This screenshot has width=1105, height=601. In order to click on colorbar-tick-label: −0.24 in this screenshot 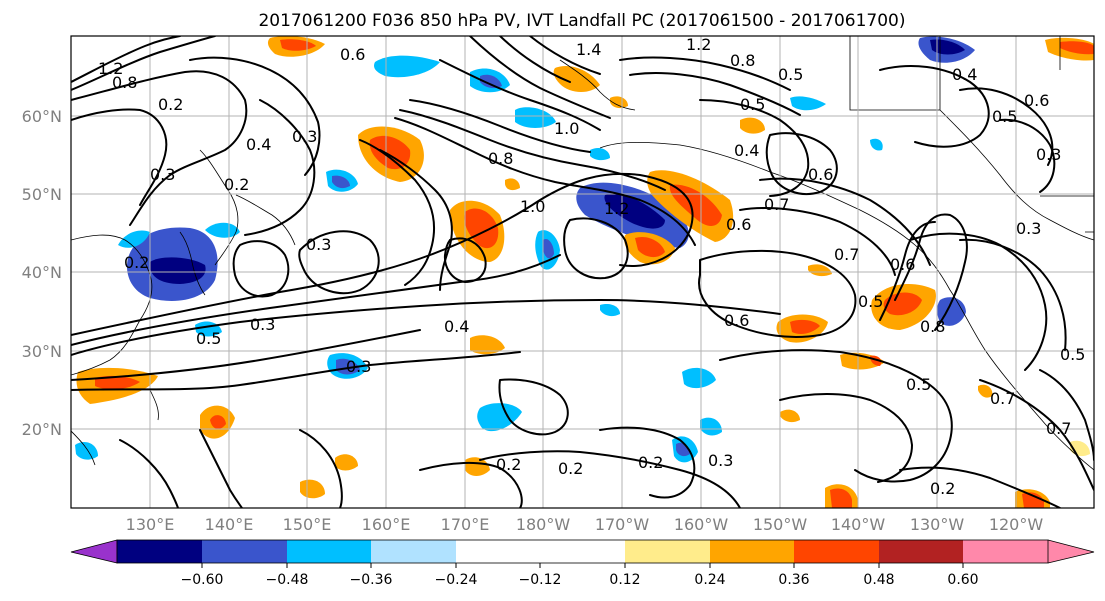, I will do `click(456, 580)`.